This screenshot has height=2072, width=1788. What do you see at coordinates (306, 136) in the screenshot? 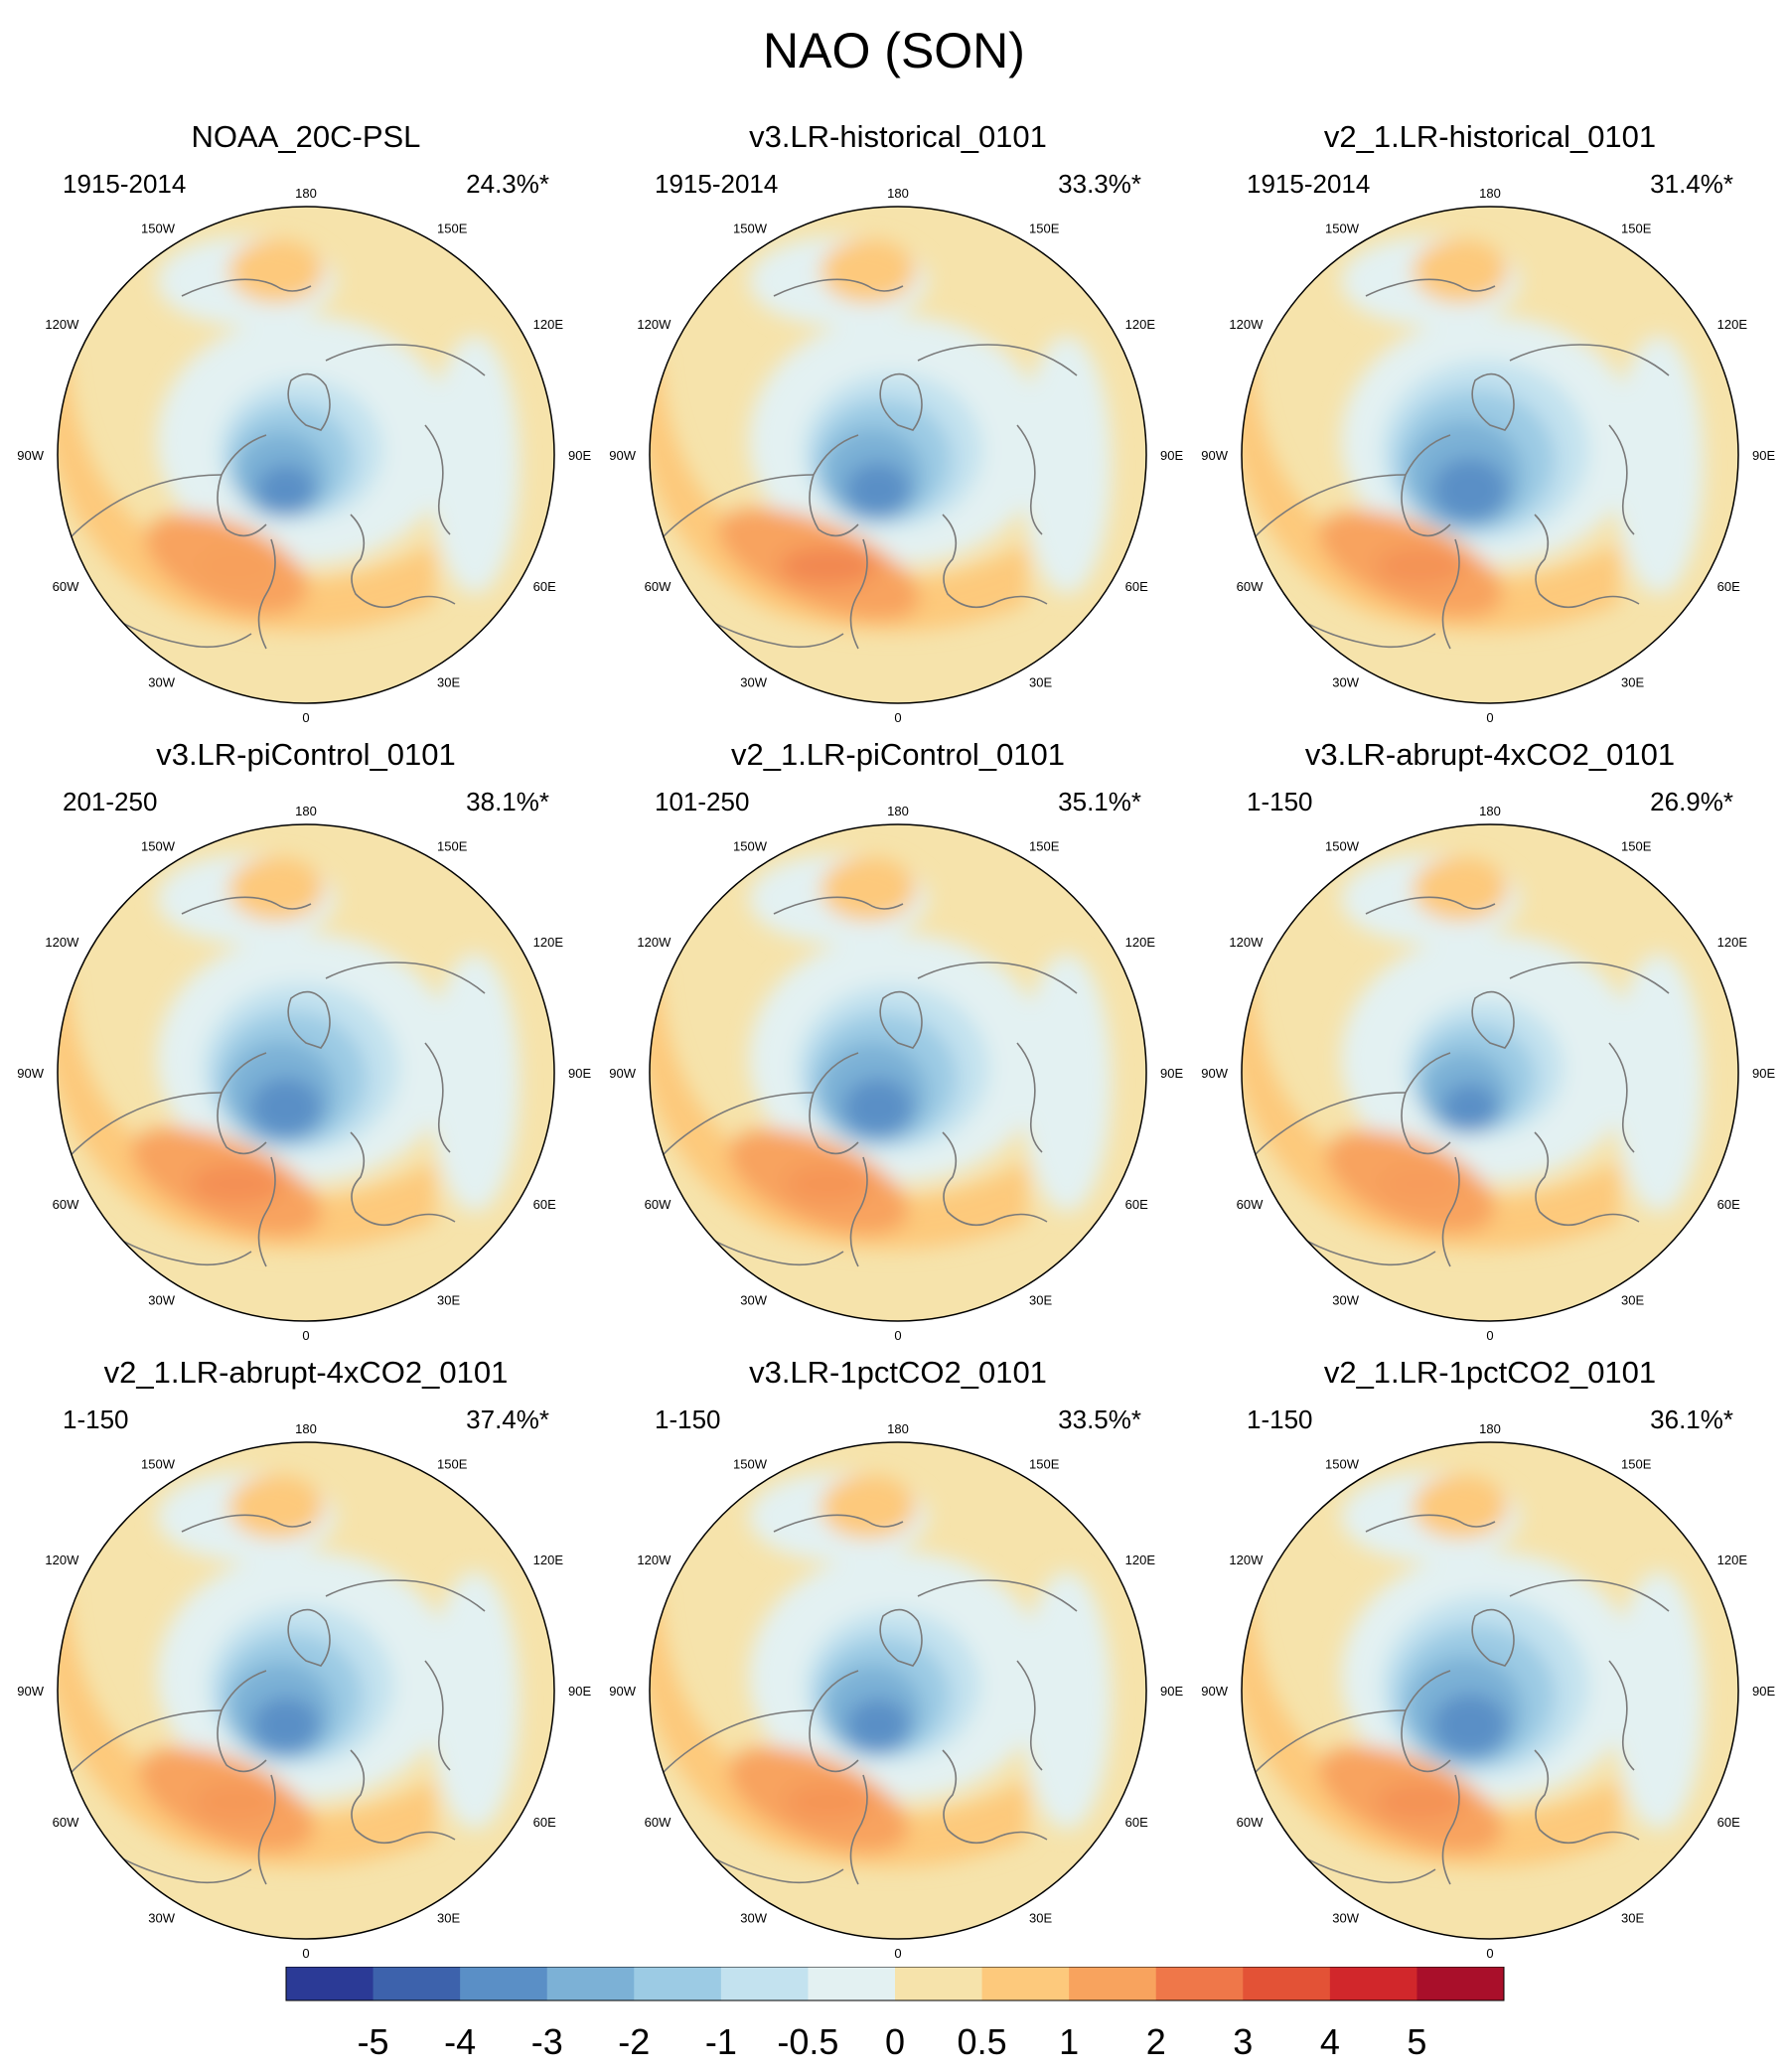
I see `panel-title: NOAA_20C-PSL` at bounding box center [306, 136].